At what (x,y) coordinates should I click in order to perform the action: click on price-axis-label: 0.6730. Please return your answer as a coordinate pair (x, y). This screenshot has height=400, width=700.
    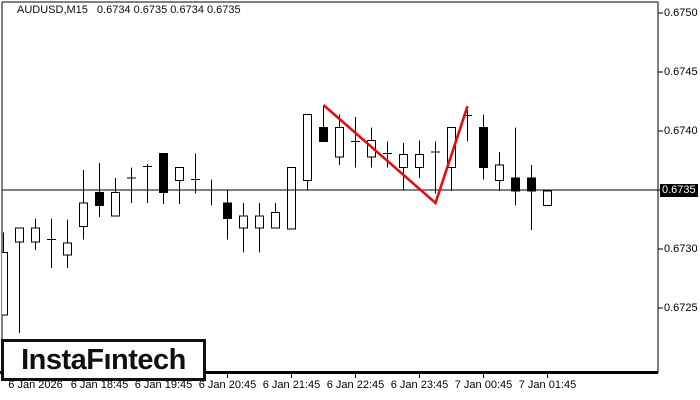
    Looking at the image, I should click on (681, 248).